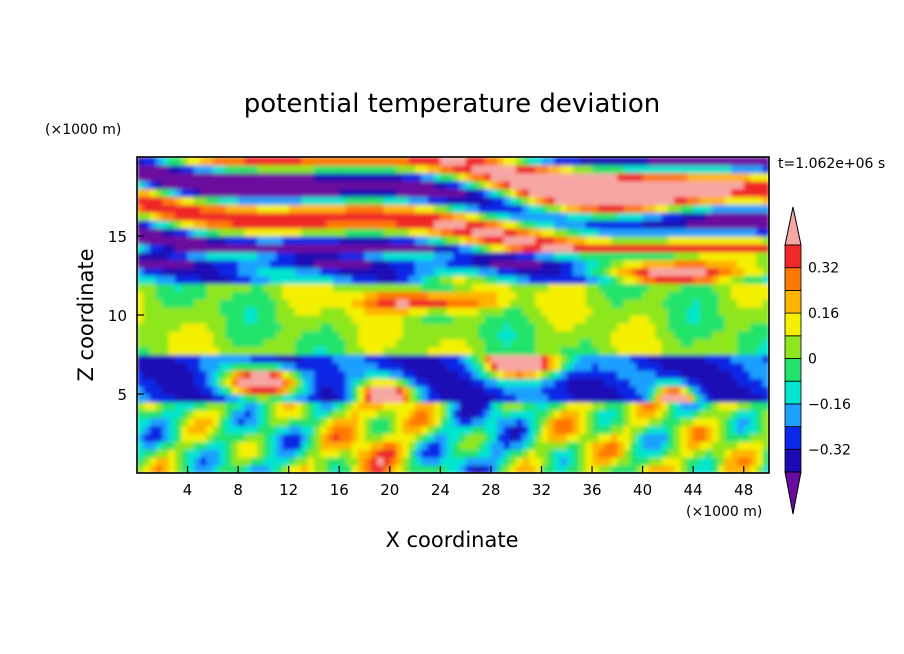  Describe the element at coordinates (793, 347) in the screenshot. I see `colorbar-swatch` at that location.